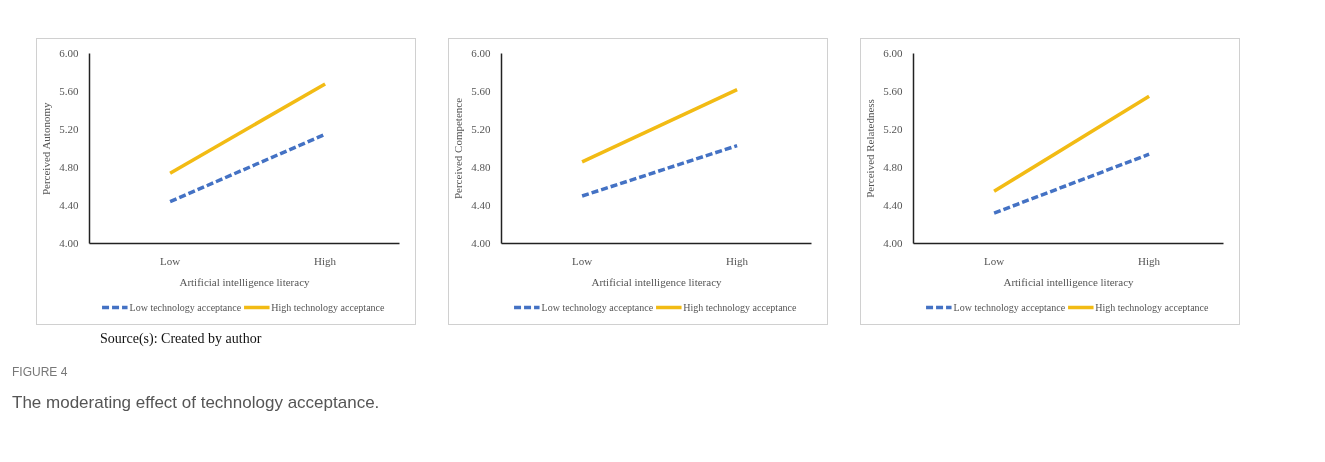 The height and width of the screenshot is (462, 1325). Describe the element at coordinates (40, 372) in the screenshot. I see `caption: FIGURE 4` at that location.